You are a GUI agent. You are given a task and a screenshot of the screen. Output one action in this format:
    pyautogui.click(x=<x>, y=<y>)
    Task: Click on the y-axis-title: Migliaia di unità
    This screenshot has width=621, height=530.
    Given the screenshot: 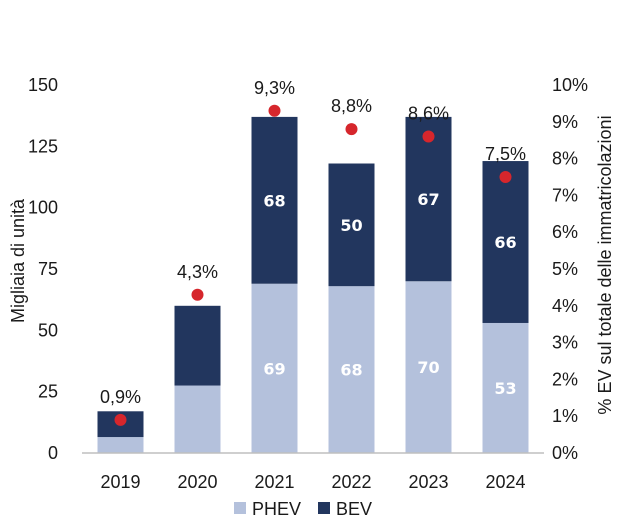 What is the action you would take?
    pyautogui.click(x=18, y=260)
    